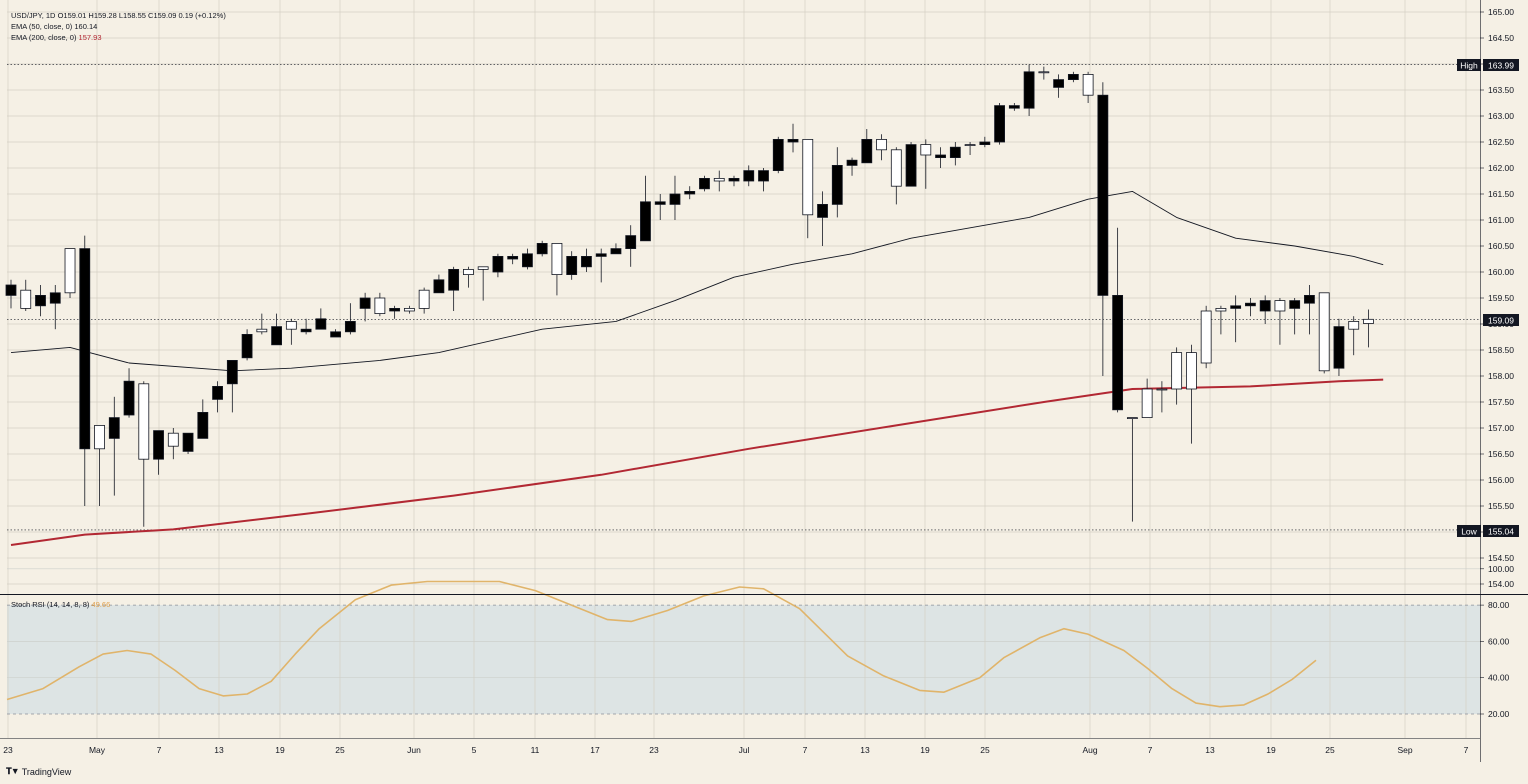 The height and width of the screenshot is (784, 1528). I want to click on price-tick-label: 158.50, so click(1501, 350).